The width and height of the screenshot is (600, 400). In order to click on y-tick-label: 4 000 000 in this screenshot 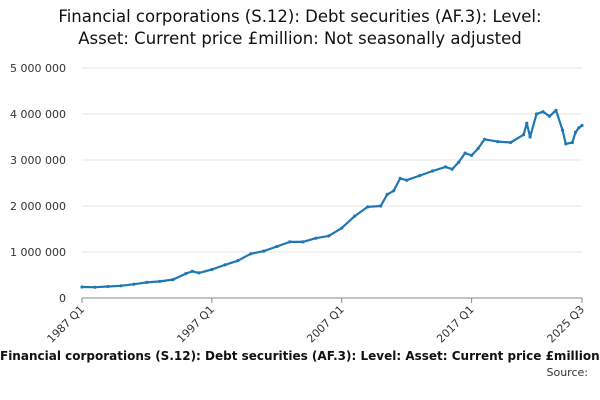, I will do `click(38, 114)`.